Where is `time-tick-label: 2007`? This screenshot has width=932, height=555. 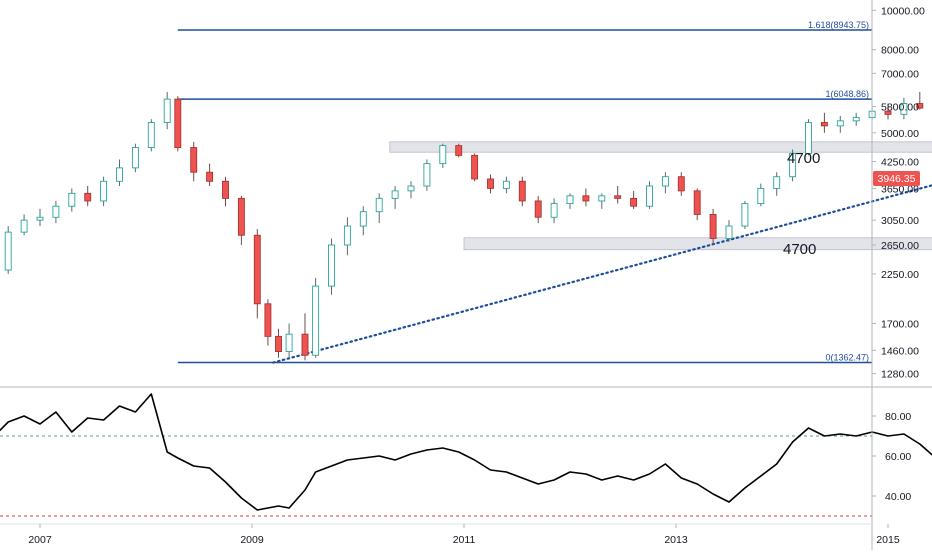 time-tick-label: 2007 is located at coordinates (40, 540).